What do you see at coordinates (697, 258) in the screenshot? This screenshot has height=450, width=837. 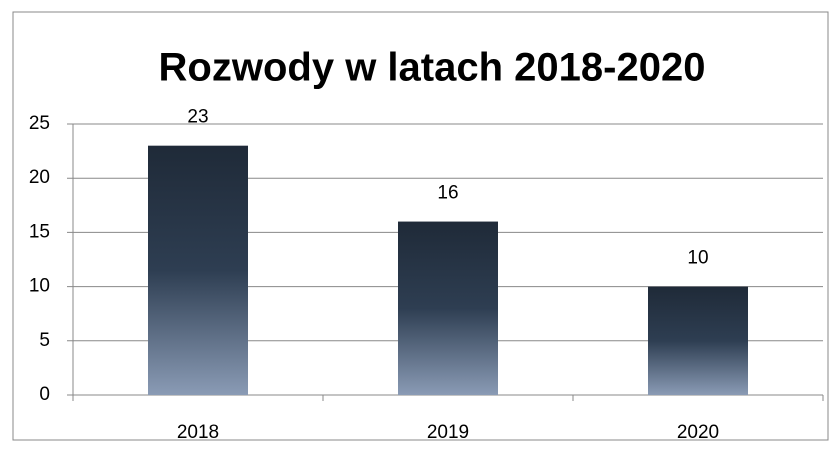 I see `data-label: 10` at bounding box center [697, 258].